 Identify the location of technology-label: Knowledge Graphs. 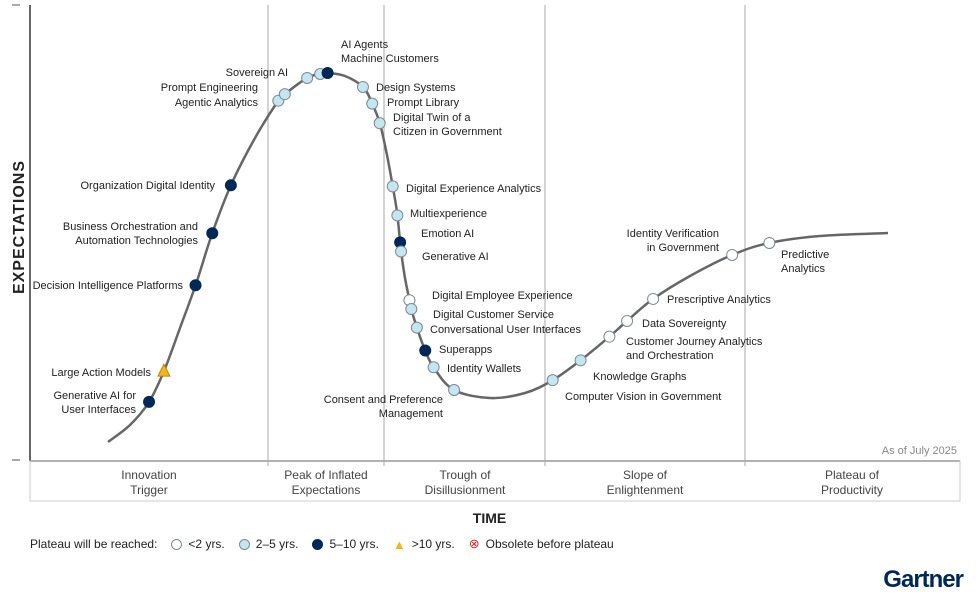
(640, 377).